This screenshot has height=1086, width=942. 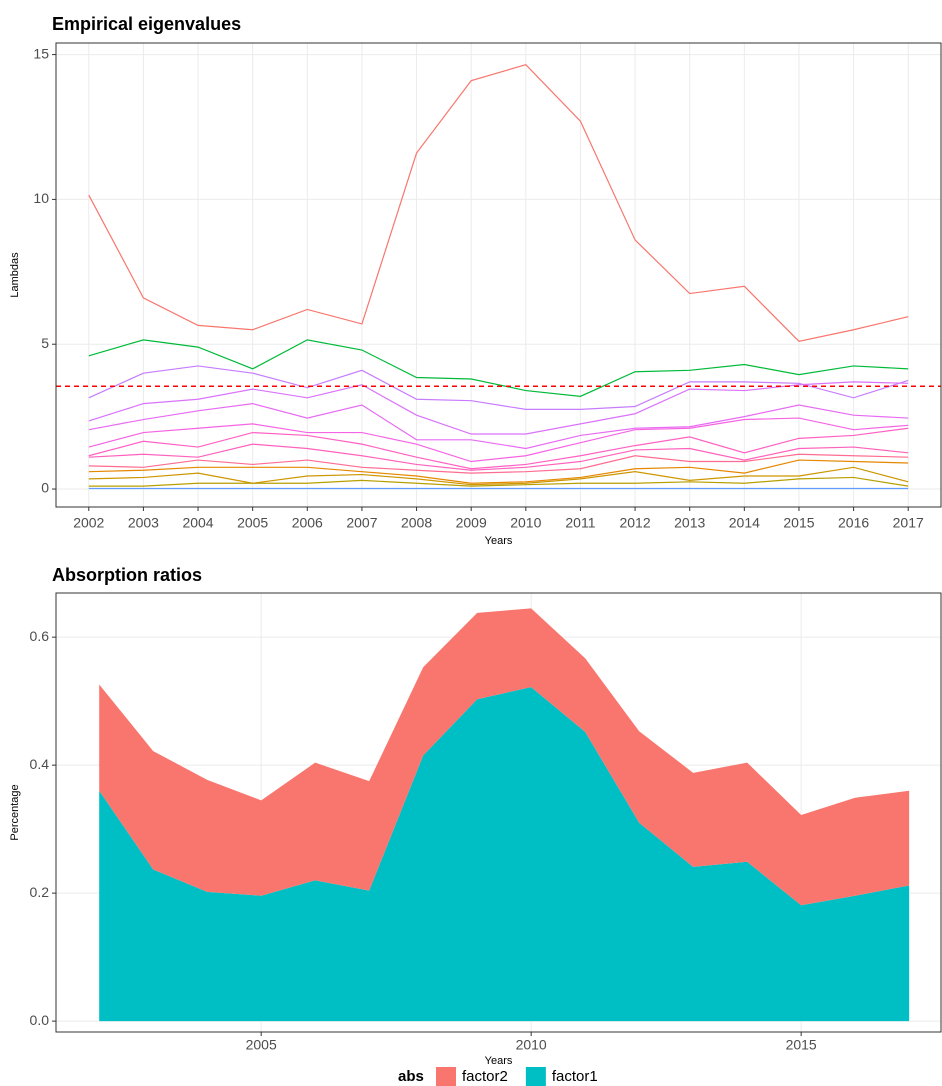 What do you see at coordinates (45, 488) in the screenshot?
I see `y-tick-label: 0` at bounding box center [45, 488].